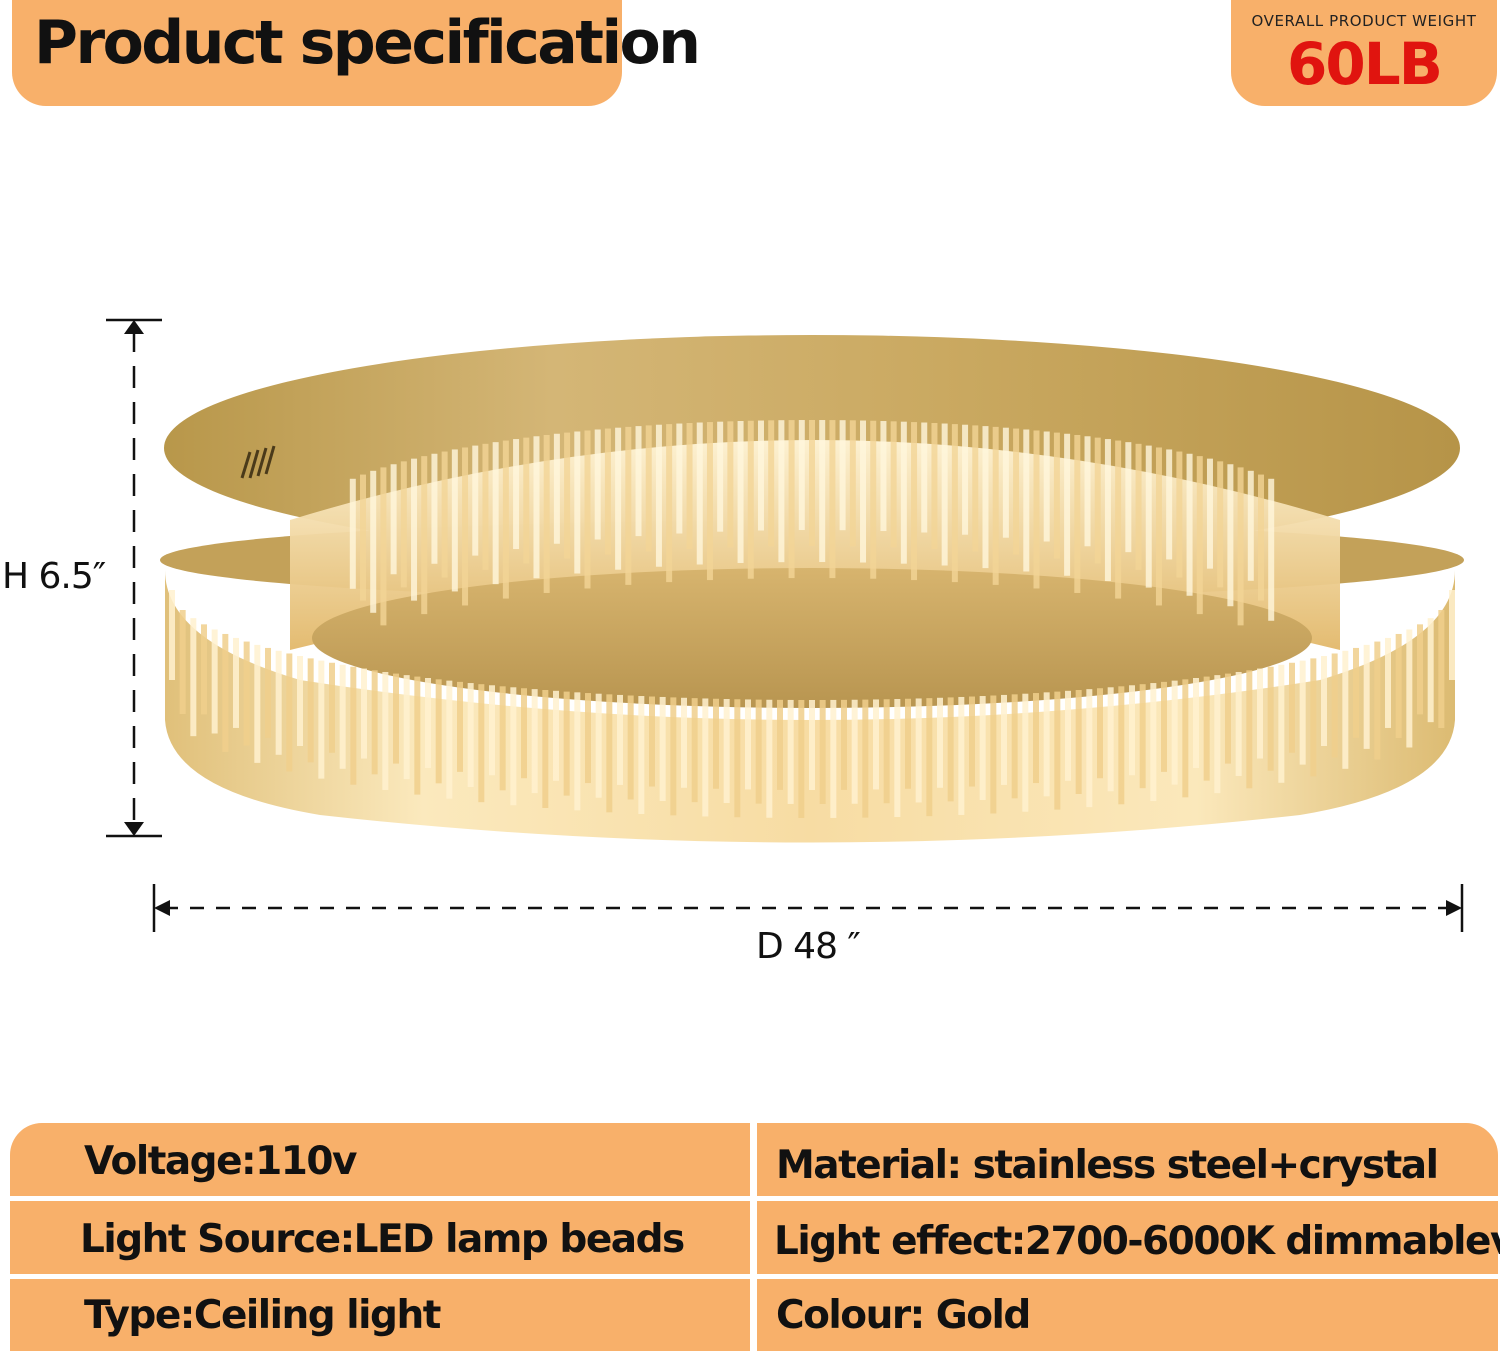  What do you see at coordinates (1454, 908) in the screenshot?
I see `diameter-arrow-right` at bounding box center [1454, 908].